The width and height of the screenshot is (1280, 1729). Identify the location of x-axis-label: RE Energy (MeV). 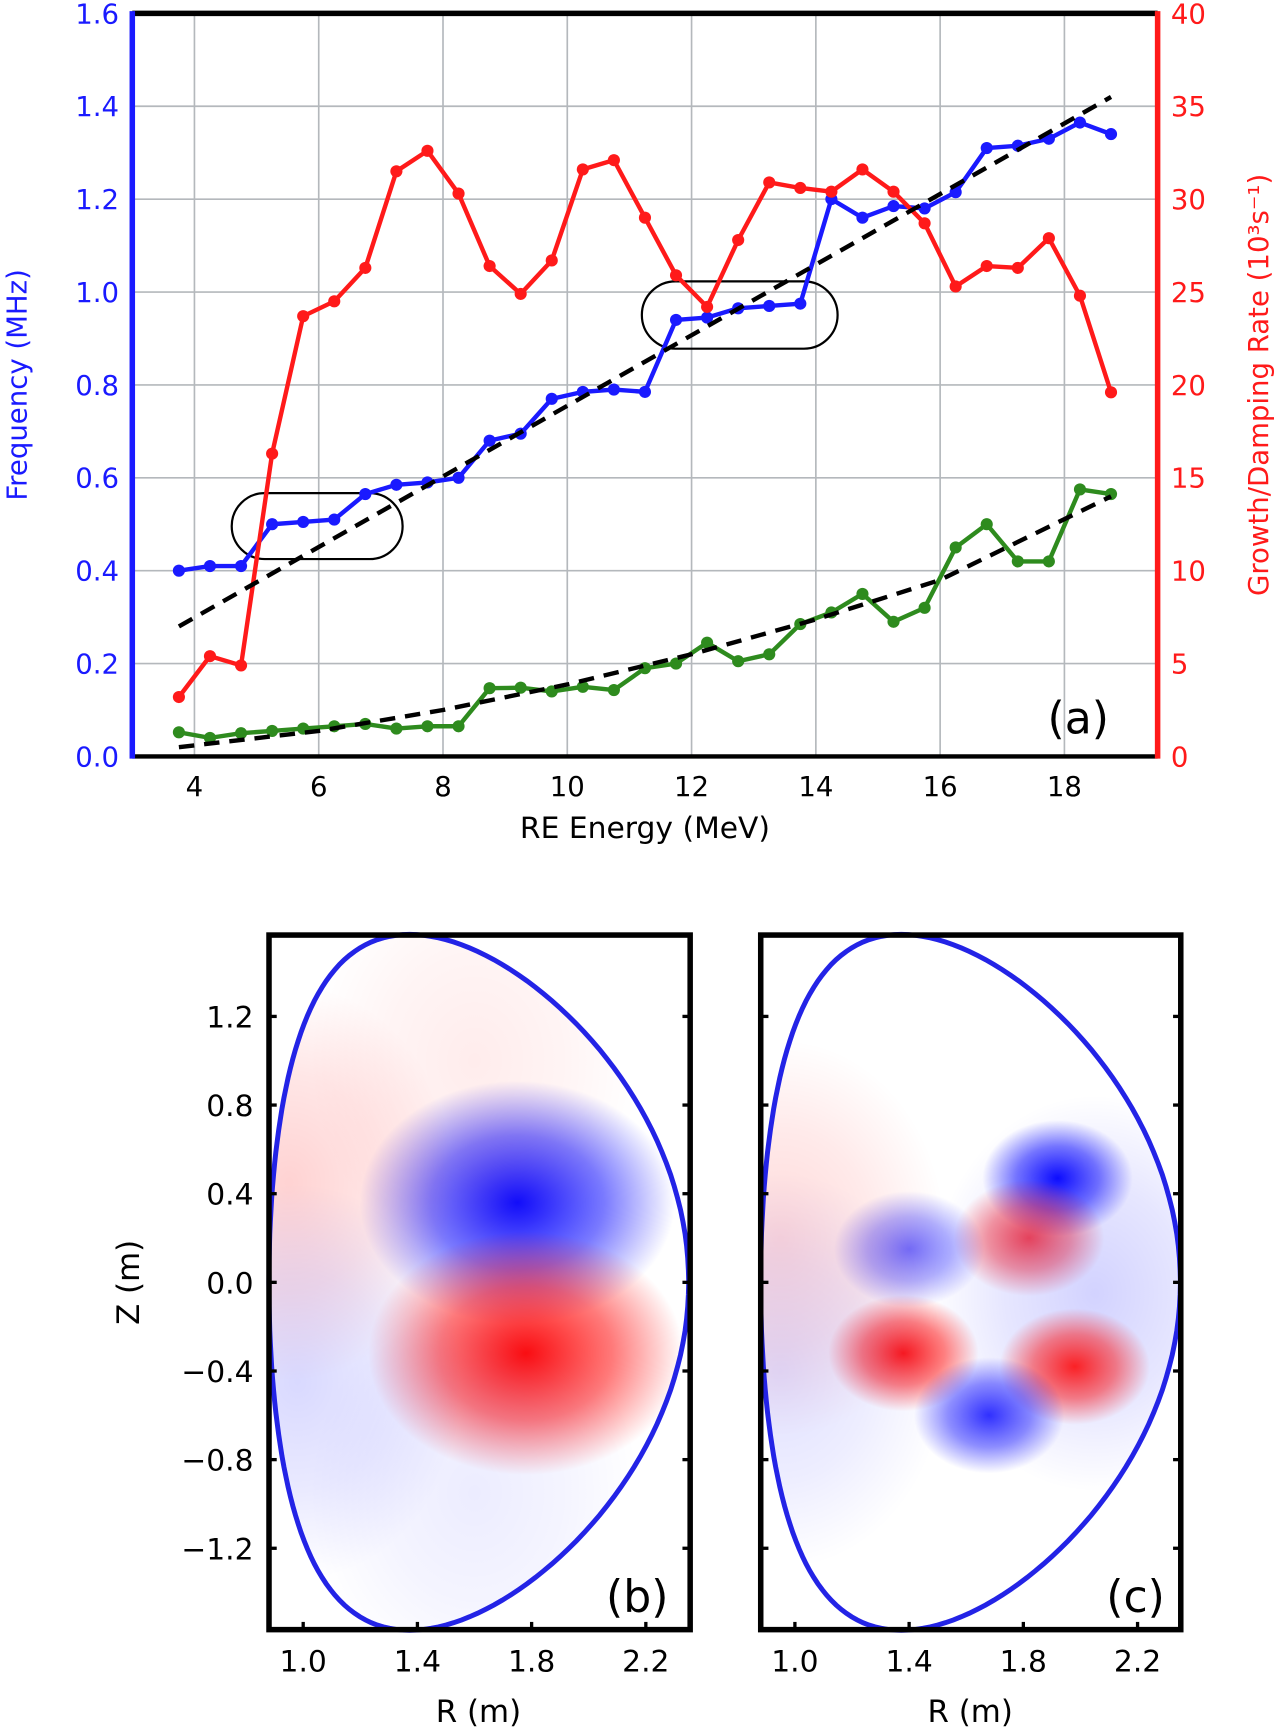
(645, 828).